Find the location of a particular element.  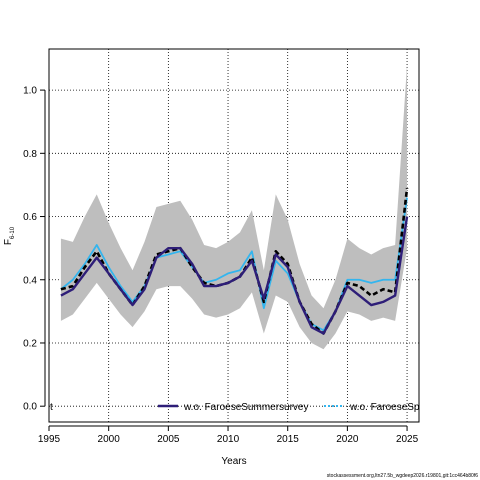

y-tick-label: 0.2 is located at coordinates (30, 343).